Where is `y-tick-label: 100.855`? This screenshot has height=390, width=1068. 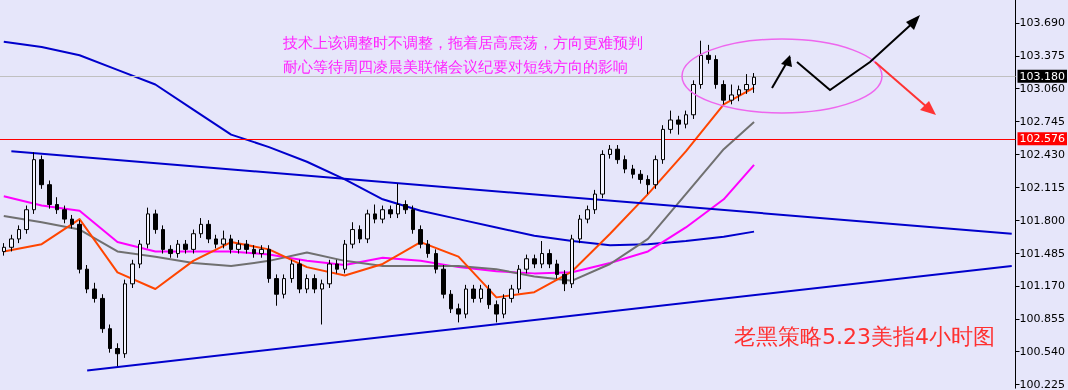
y-tick-label: 100.855 is located at coordinates (1042, 319).